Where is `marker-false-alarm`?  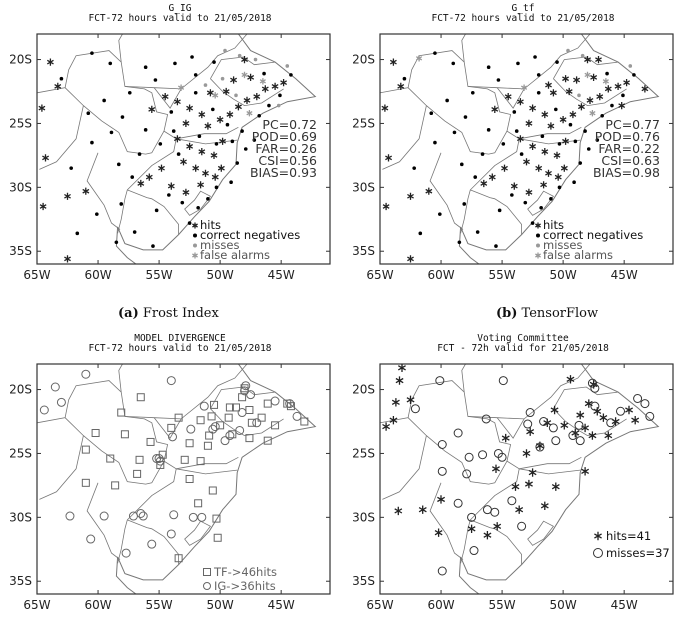 marker-false-alarm is located at coordinates (524, 87).